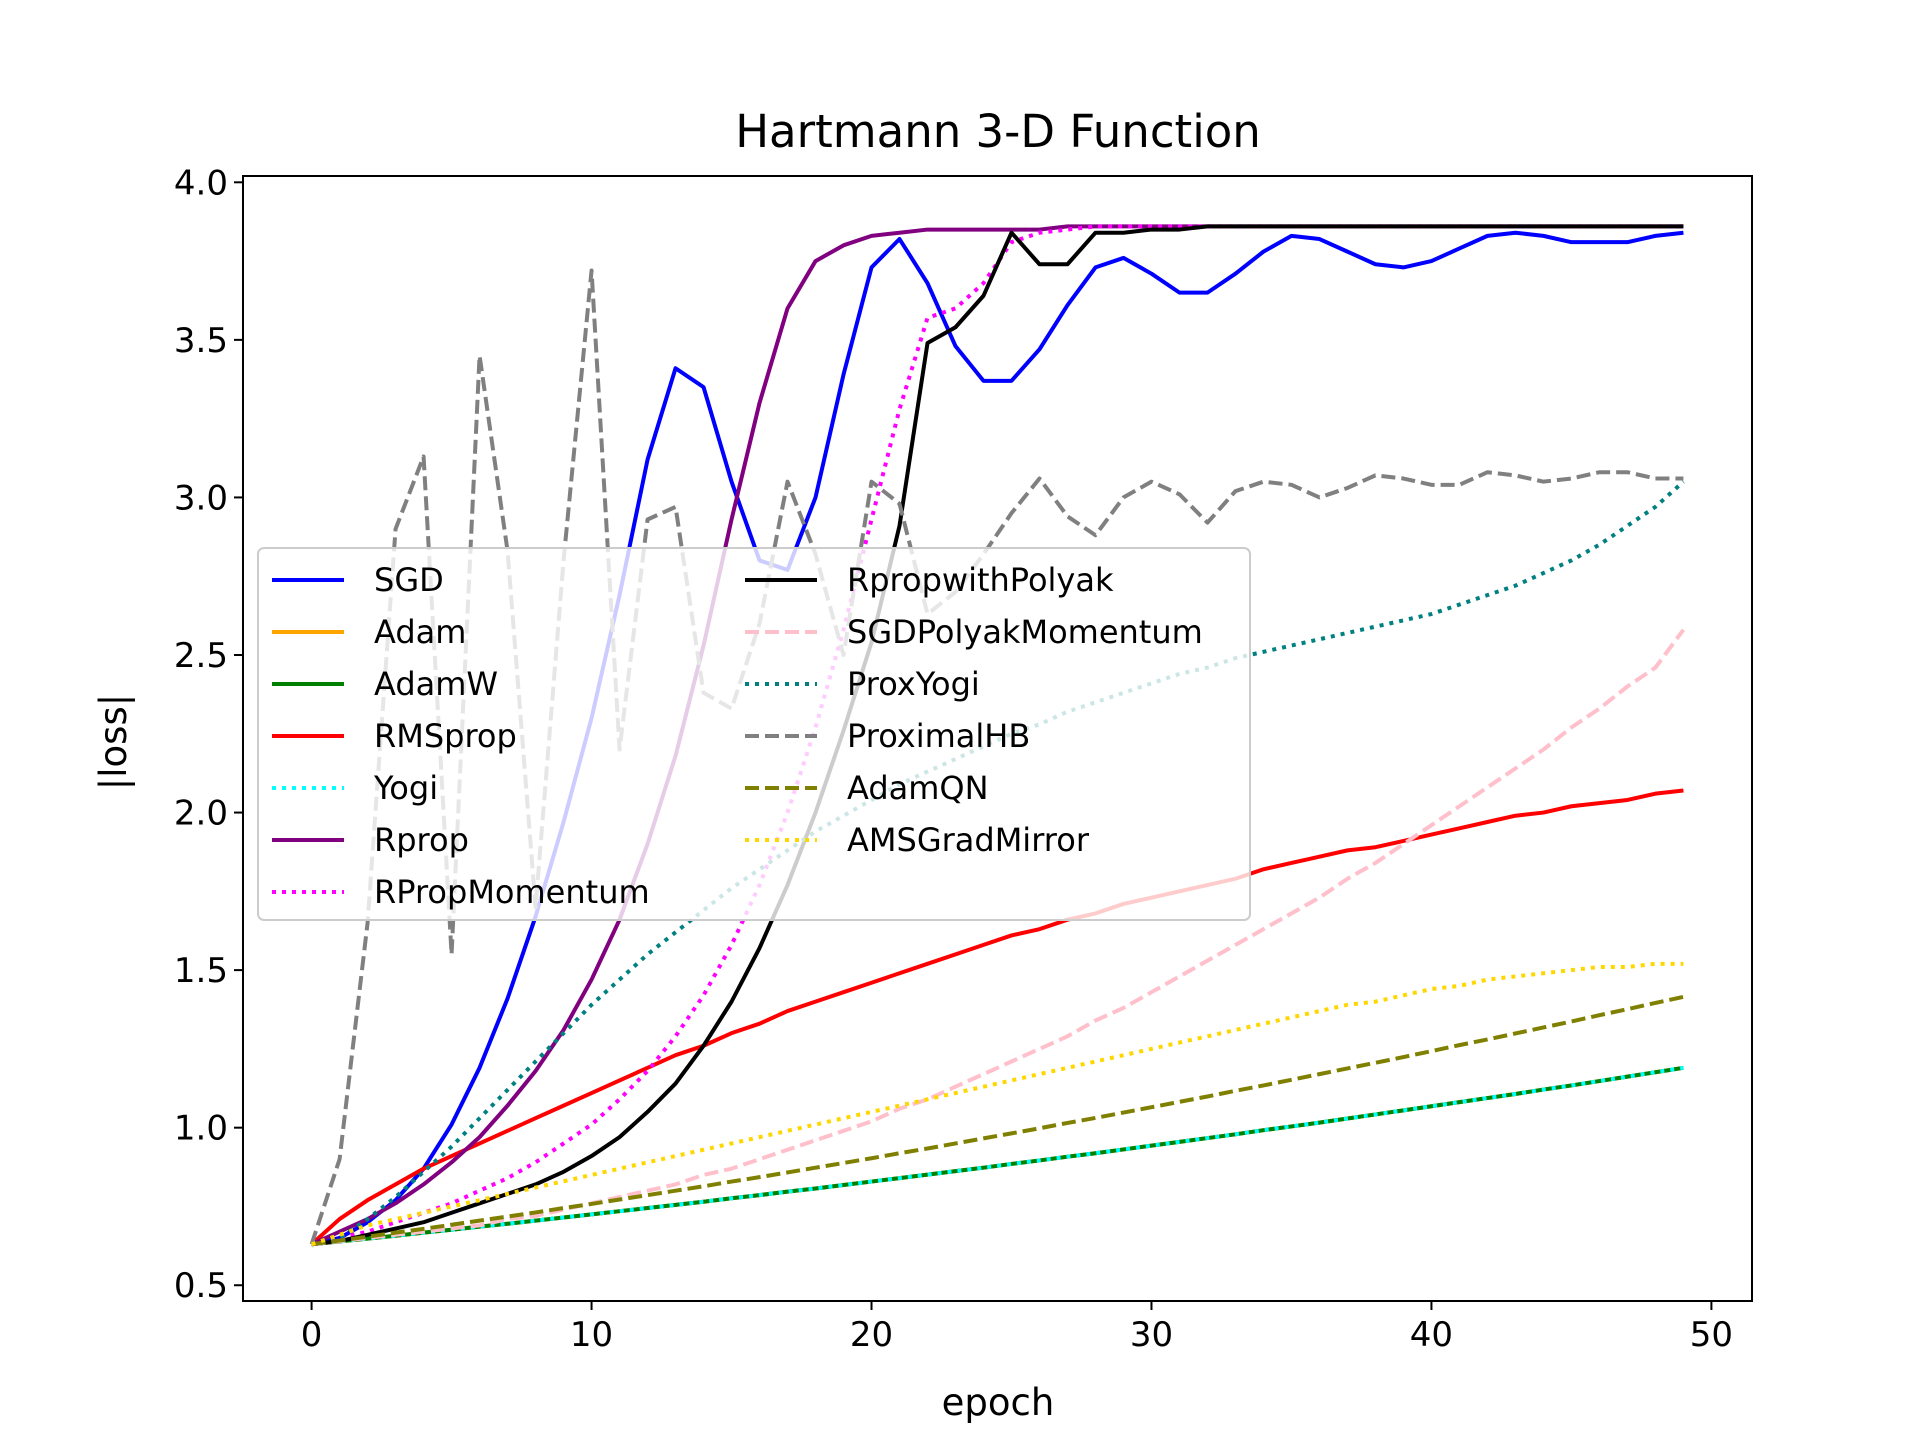  What do you see at coordinates (918, 788) in the screenshot?
I see `legend-label: AdamQN` at bounding box center [918, 788].